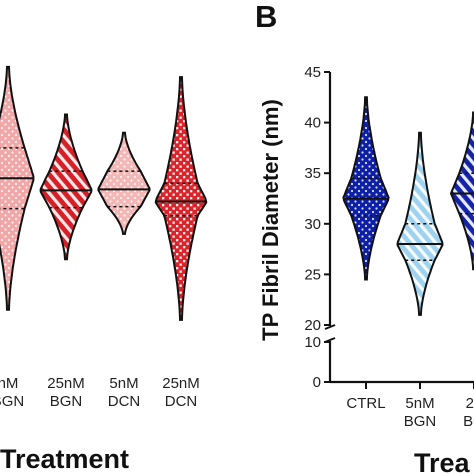 Image resolution: width=474 pixels, height=474 pixels. I want to click on panel-a-category-label-1: nM, so click(9, 383).